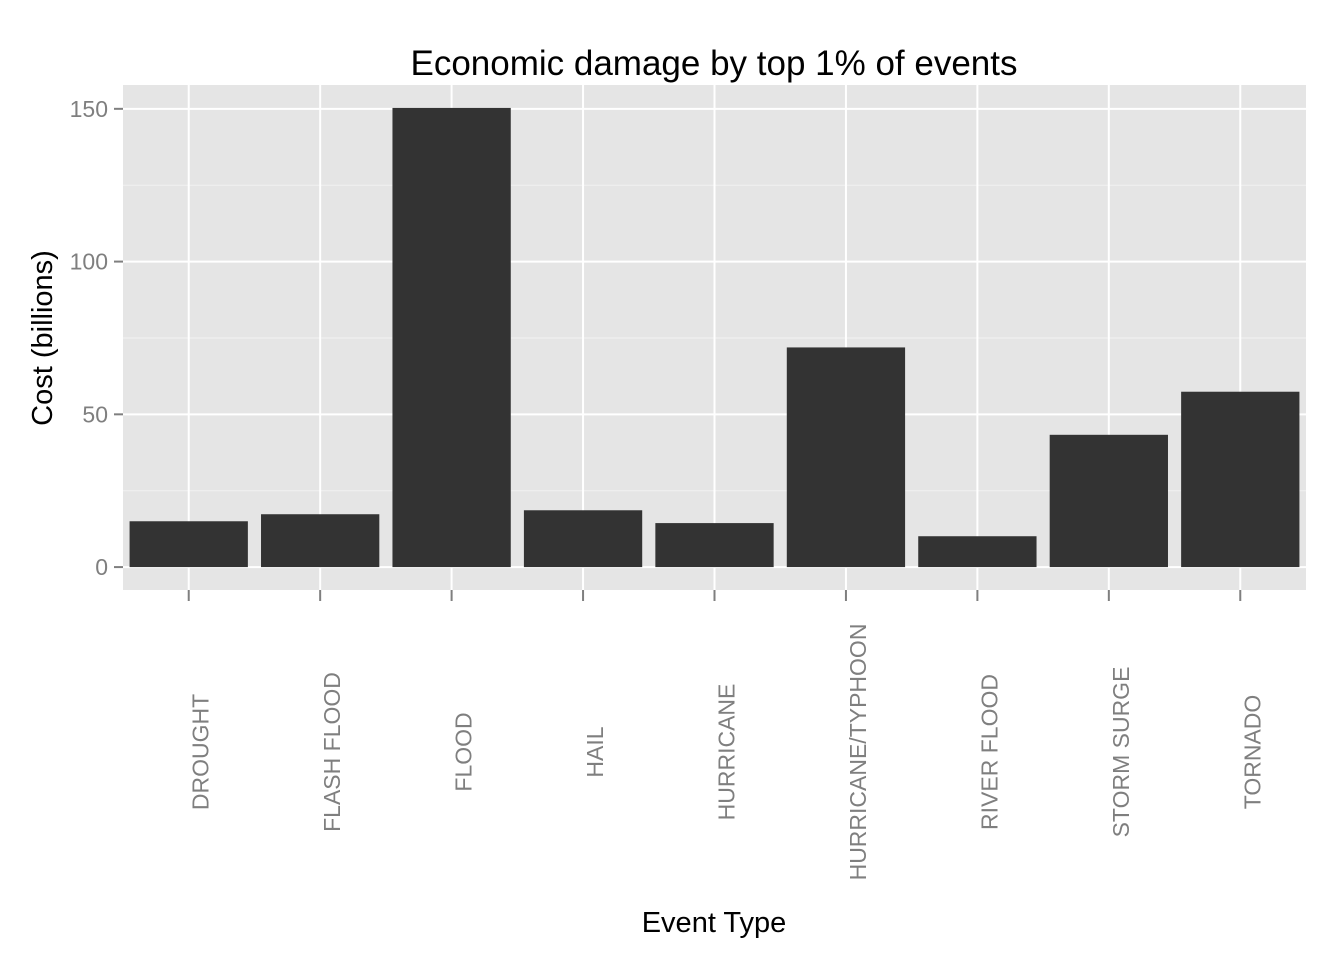 This screenshot has height=965, width=1344. What do you see at coordinates (1252, 752) in the screenshot?
I see `x-tick-label: TORNADO` at bounding box center [1252, 752].